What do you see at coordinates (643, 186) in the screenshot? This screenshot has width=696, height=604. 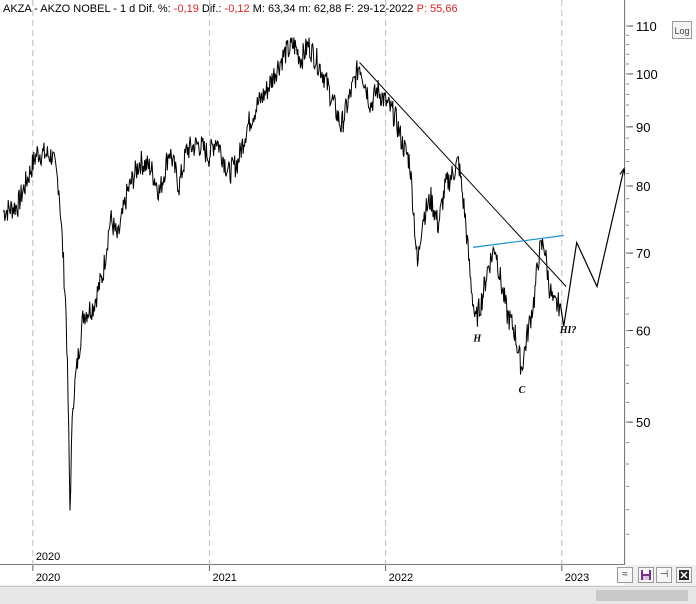 I see `y-tick-label-80: 80` at bounding box center [643, 186].